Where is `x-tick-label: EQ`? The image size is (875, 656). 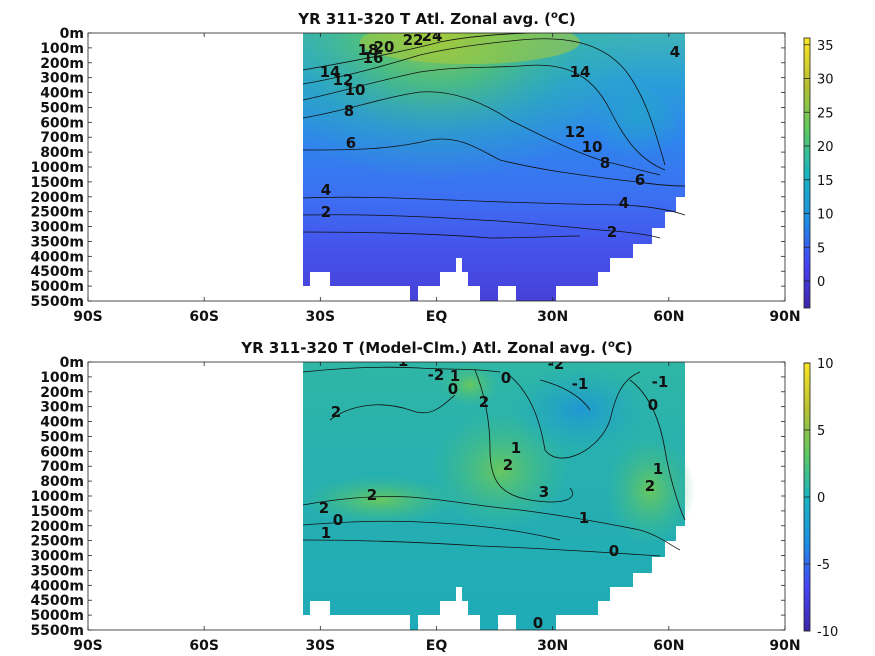 x-tick-label: EQ is located at coordinates (437, 646).